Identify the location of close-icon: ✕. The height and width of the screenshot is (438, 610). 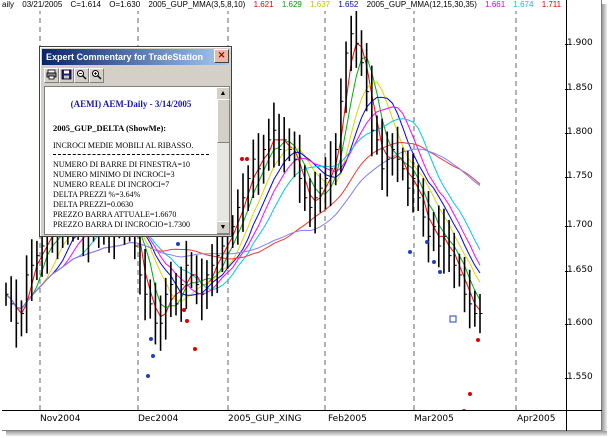
(221, 55).